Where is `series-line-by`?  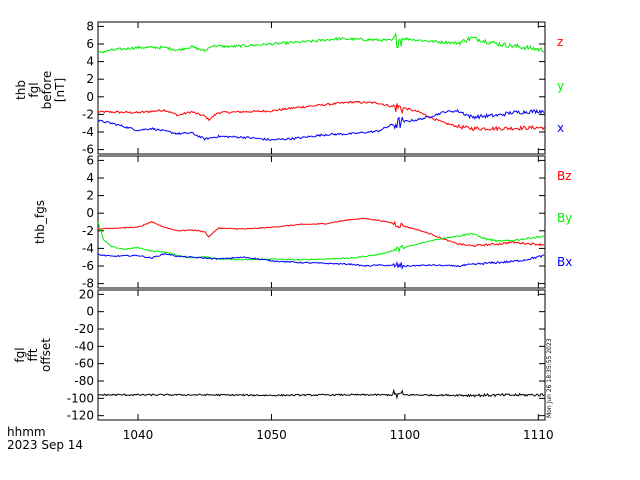 series-line-by is located at coordinates (321, 241).